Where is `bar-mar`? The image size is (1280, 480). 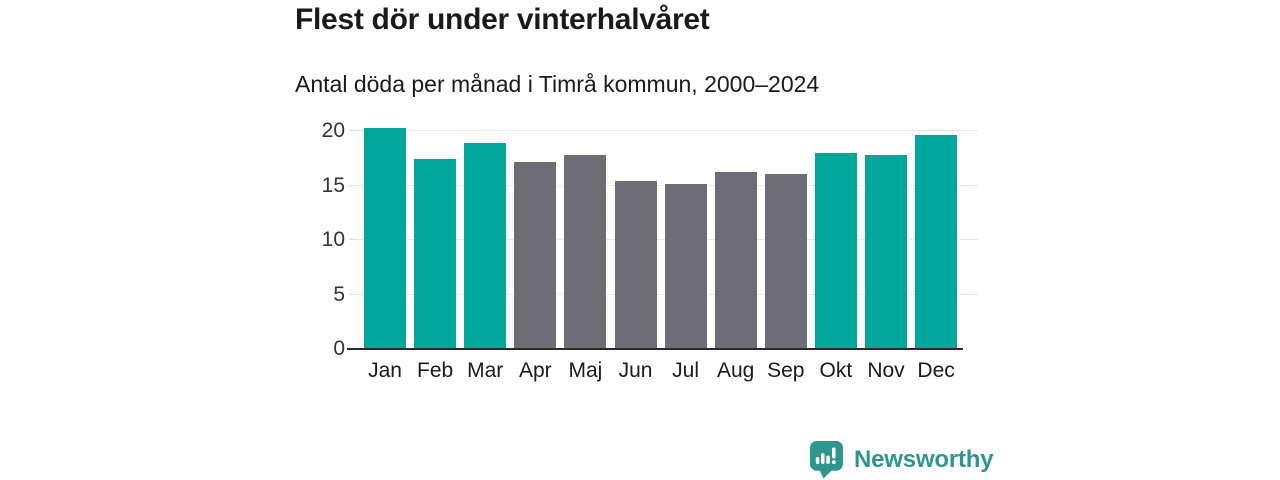 bar-mar is located at coordinates (485, 246).